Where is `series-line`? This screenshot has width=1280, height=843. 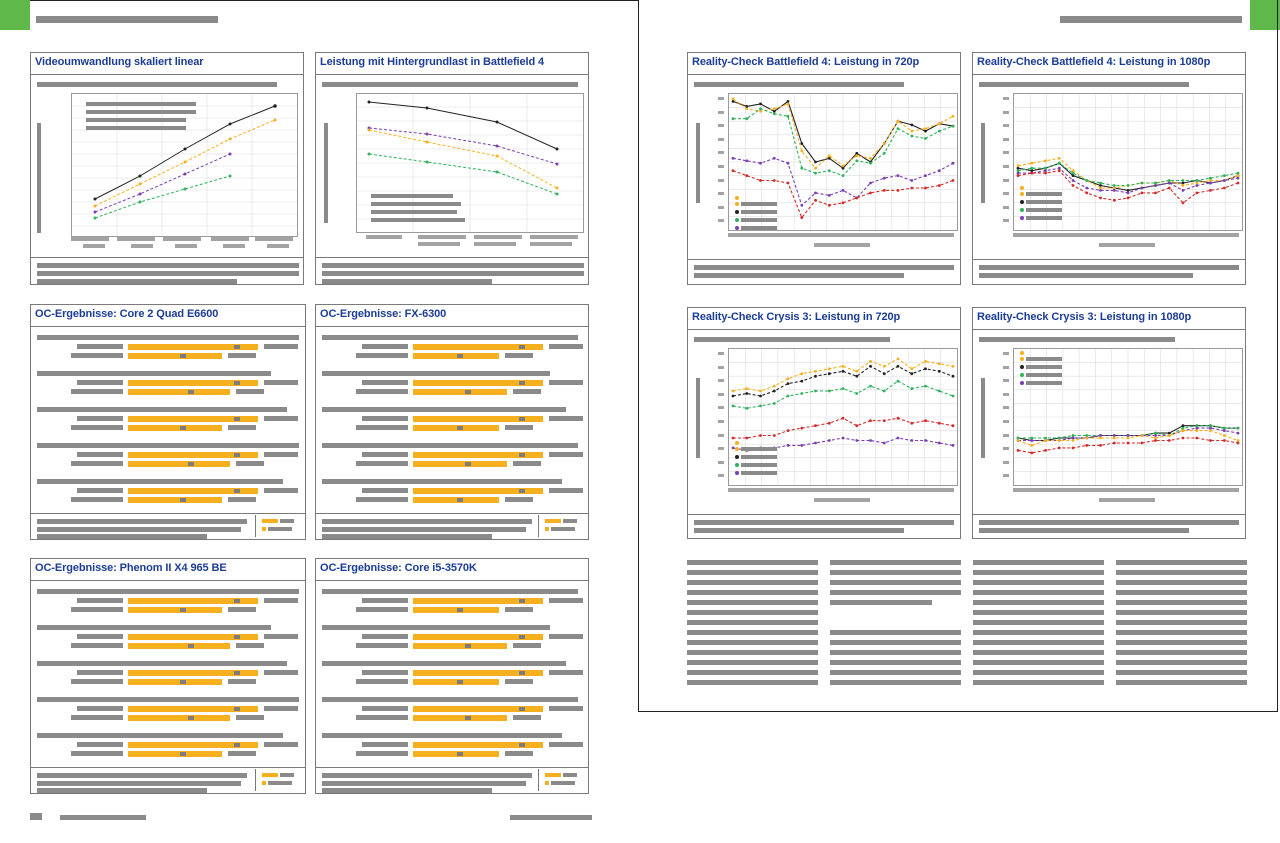 series-line is located at coordinates (843, 381).